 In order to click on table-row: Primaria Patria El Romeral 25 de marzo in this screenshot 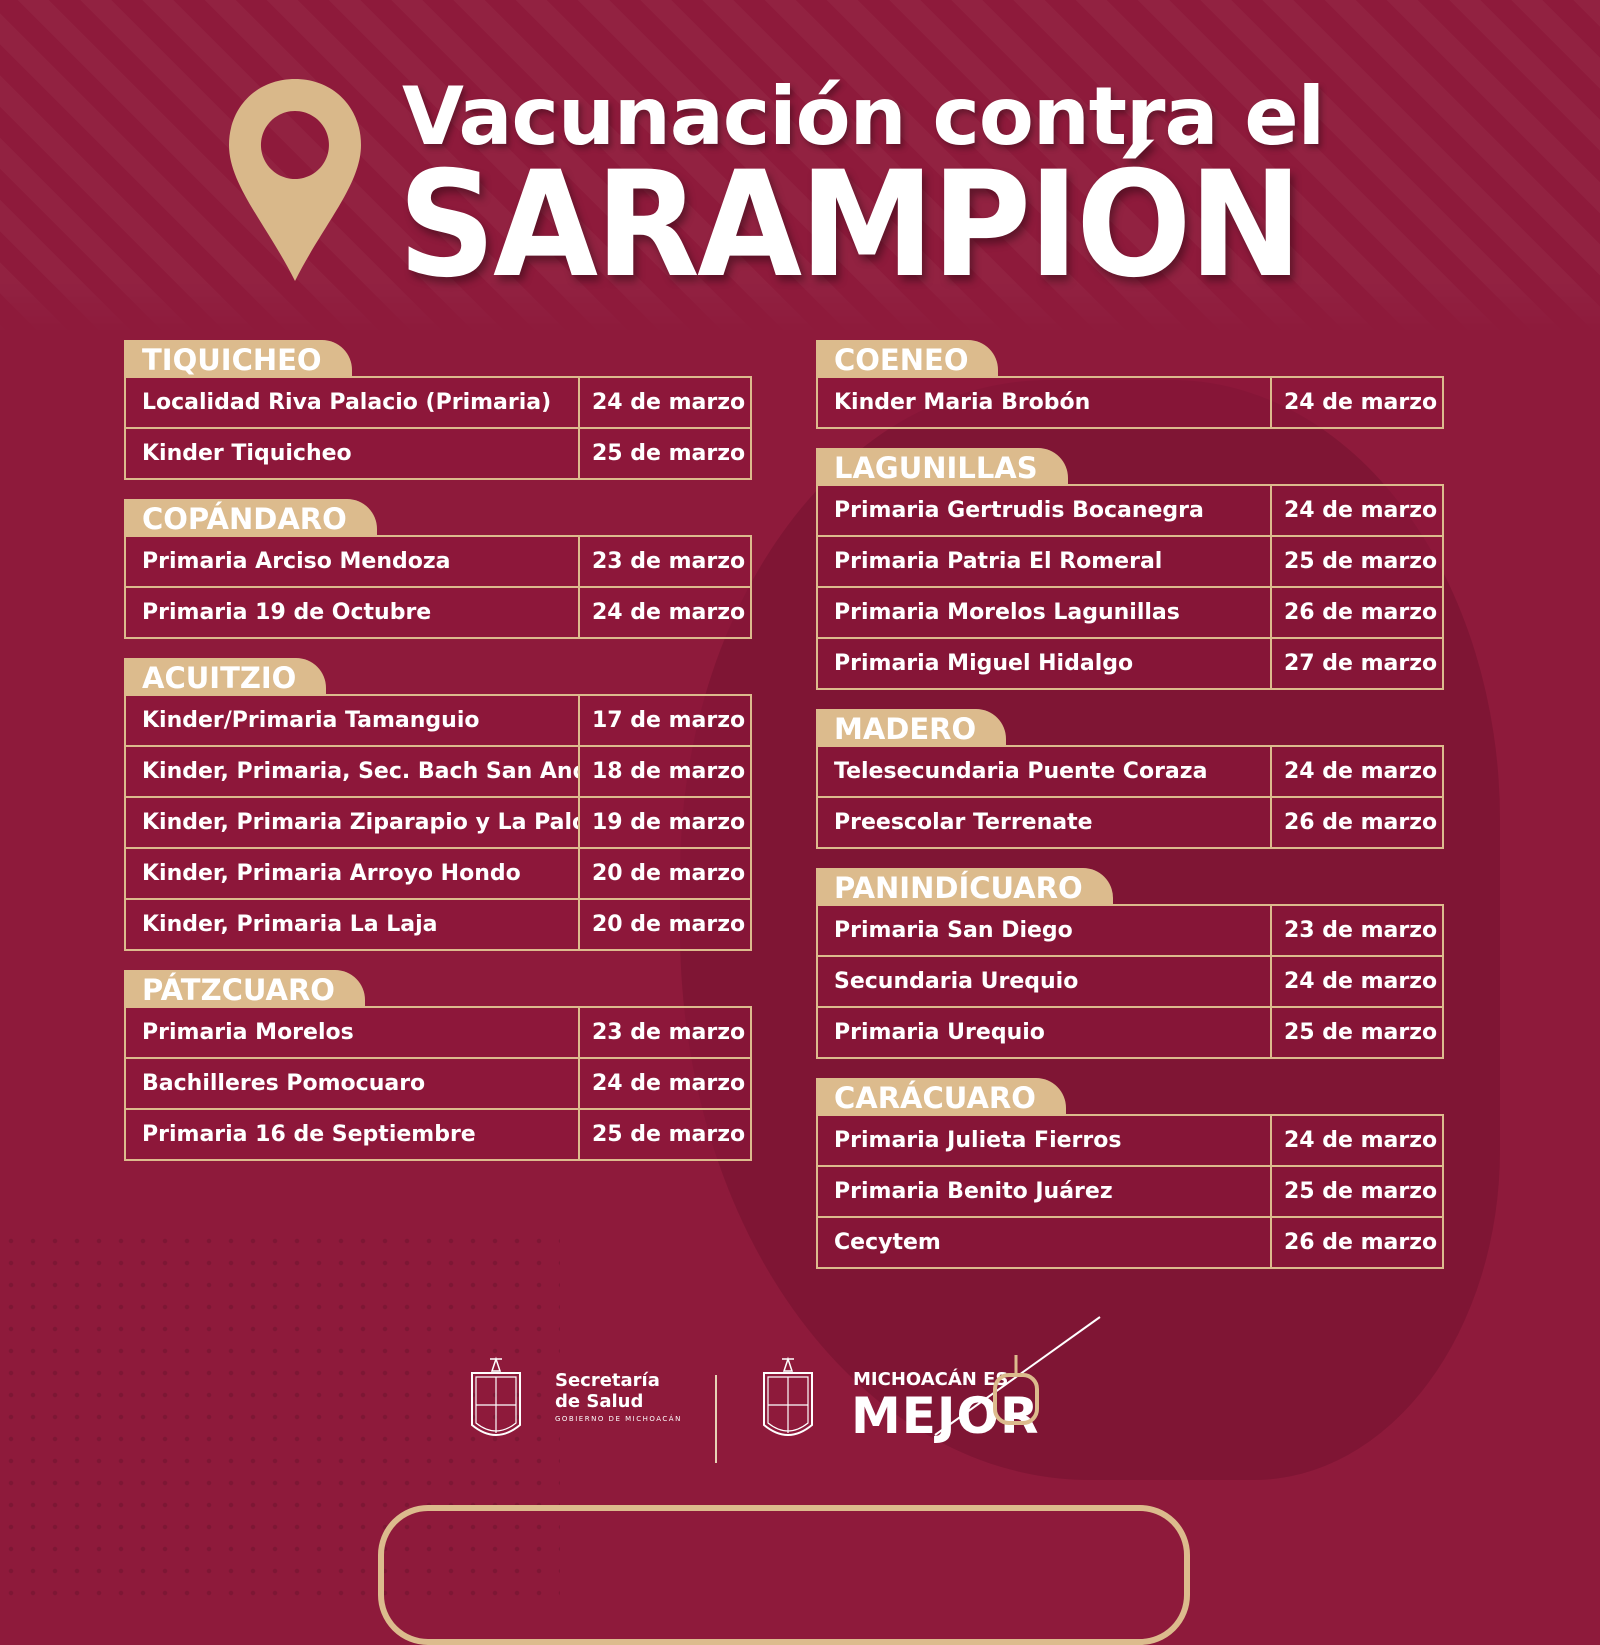, I will do `click(1130, 561)`.